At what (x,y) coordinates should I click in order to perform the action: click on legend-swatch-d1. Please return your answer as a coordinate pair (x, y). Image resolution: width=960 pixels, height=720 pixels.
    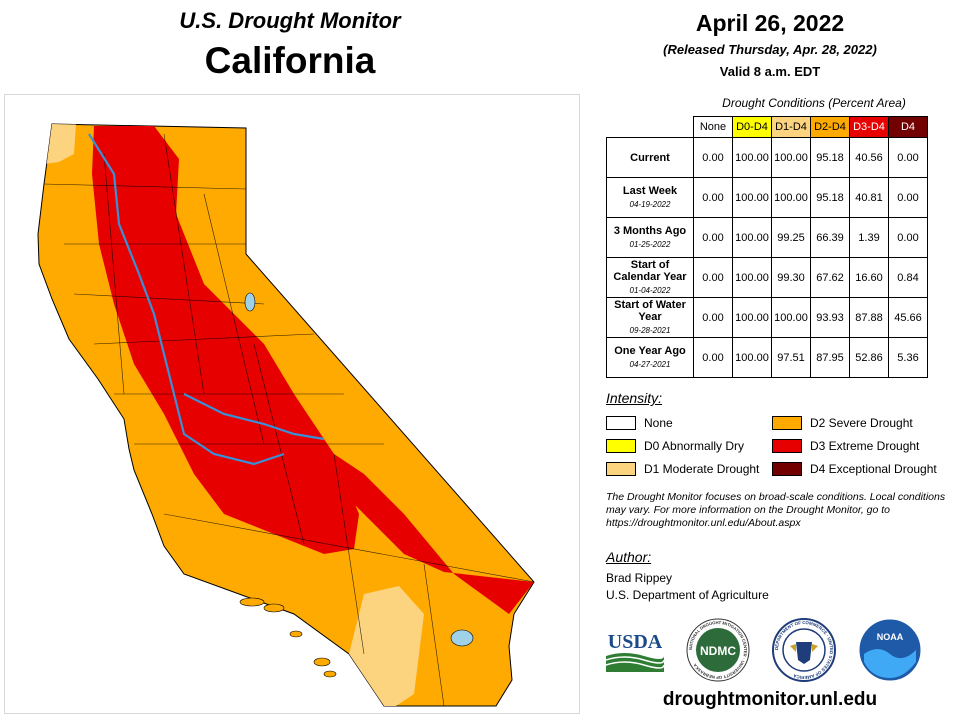
    Looking at the image, I should click on (621, 469).